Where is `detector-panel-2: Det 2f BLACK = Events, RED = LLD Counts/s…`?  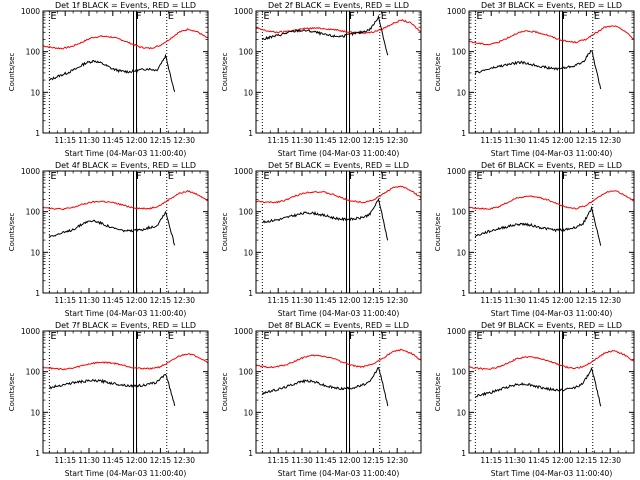
detector-panel-2: Det 2f BLACK = Events, RED = LLD Counts/s… is located at coordinates (319, 80).